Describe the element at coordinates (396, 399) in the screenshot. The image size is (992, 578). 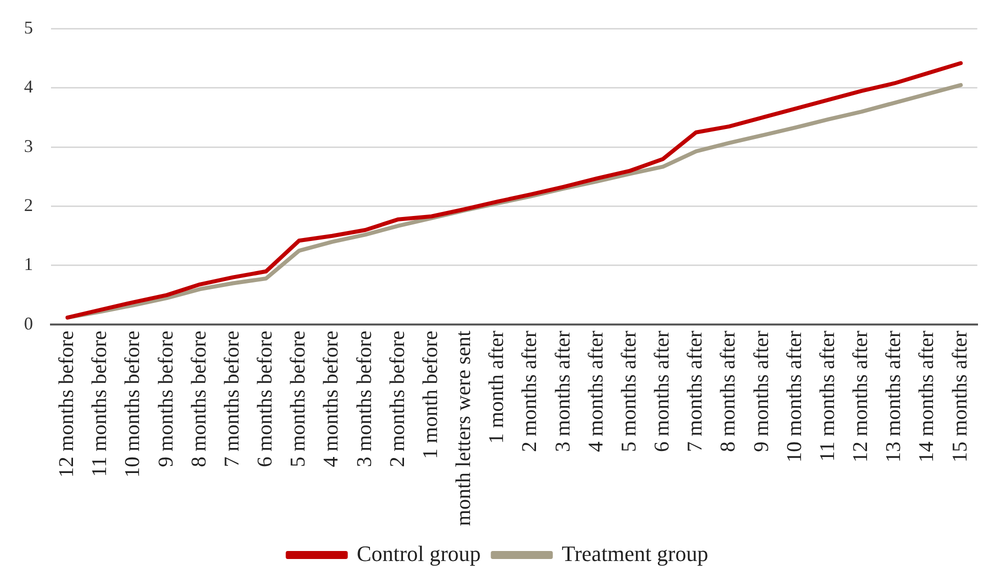
I see `x-tick-label: 2 months before` at that location.